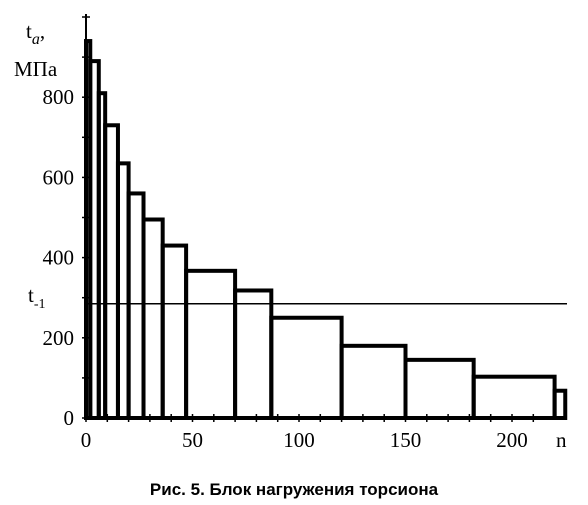 This screenshot has width=588, height=505. Describe the element at coordinates (192, 440) in the screenshot. I see `x-tick-label: 50` at that location.